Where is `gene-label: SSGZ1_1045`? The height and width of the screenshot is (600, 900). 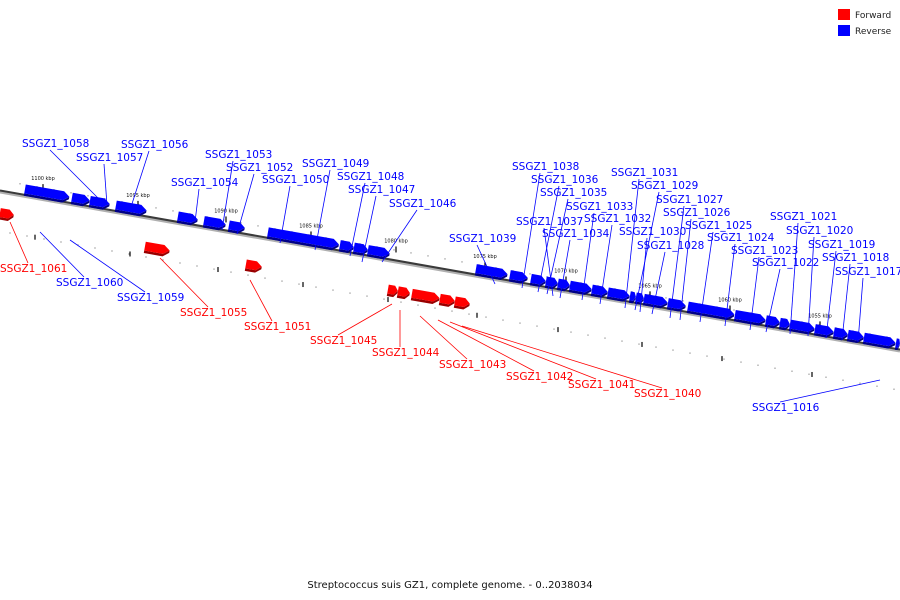
gene-label: SSGZ1_1045 is located at coordinates (343, 341).